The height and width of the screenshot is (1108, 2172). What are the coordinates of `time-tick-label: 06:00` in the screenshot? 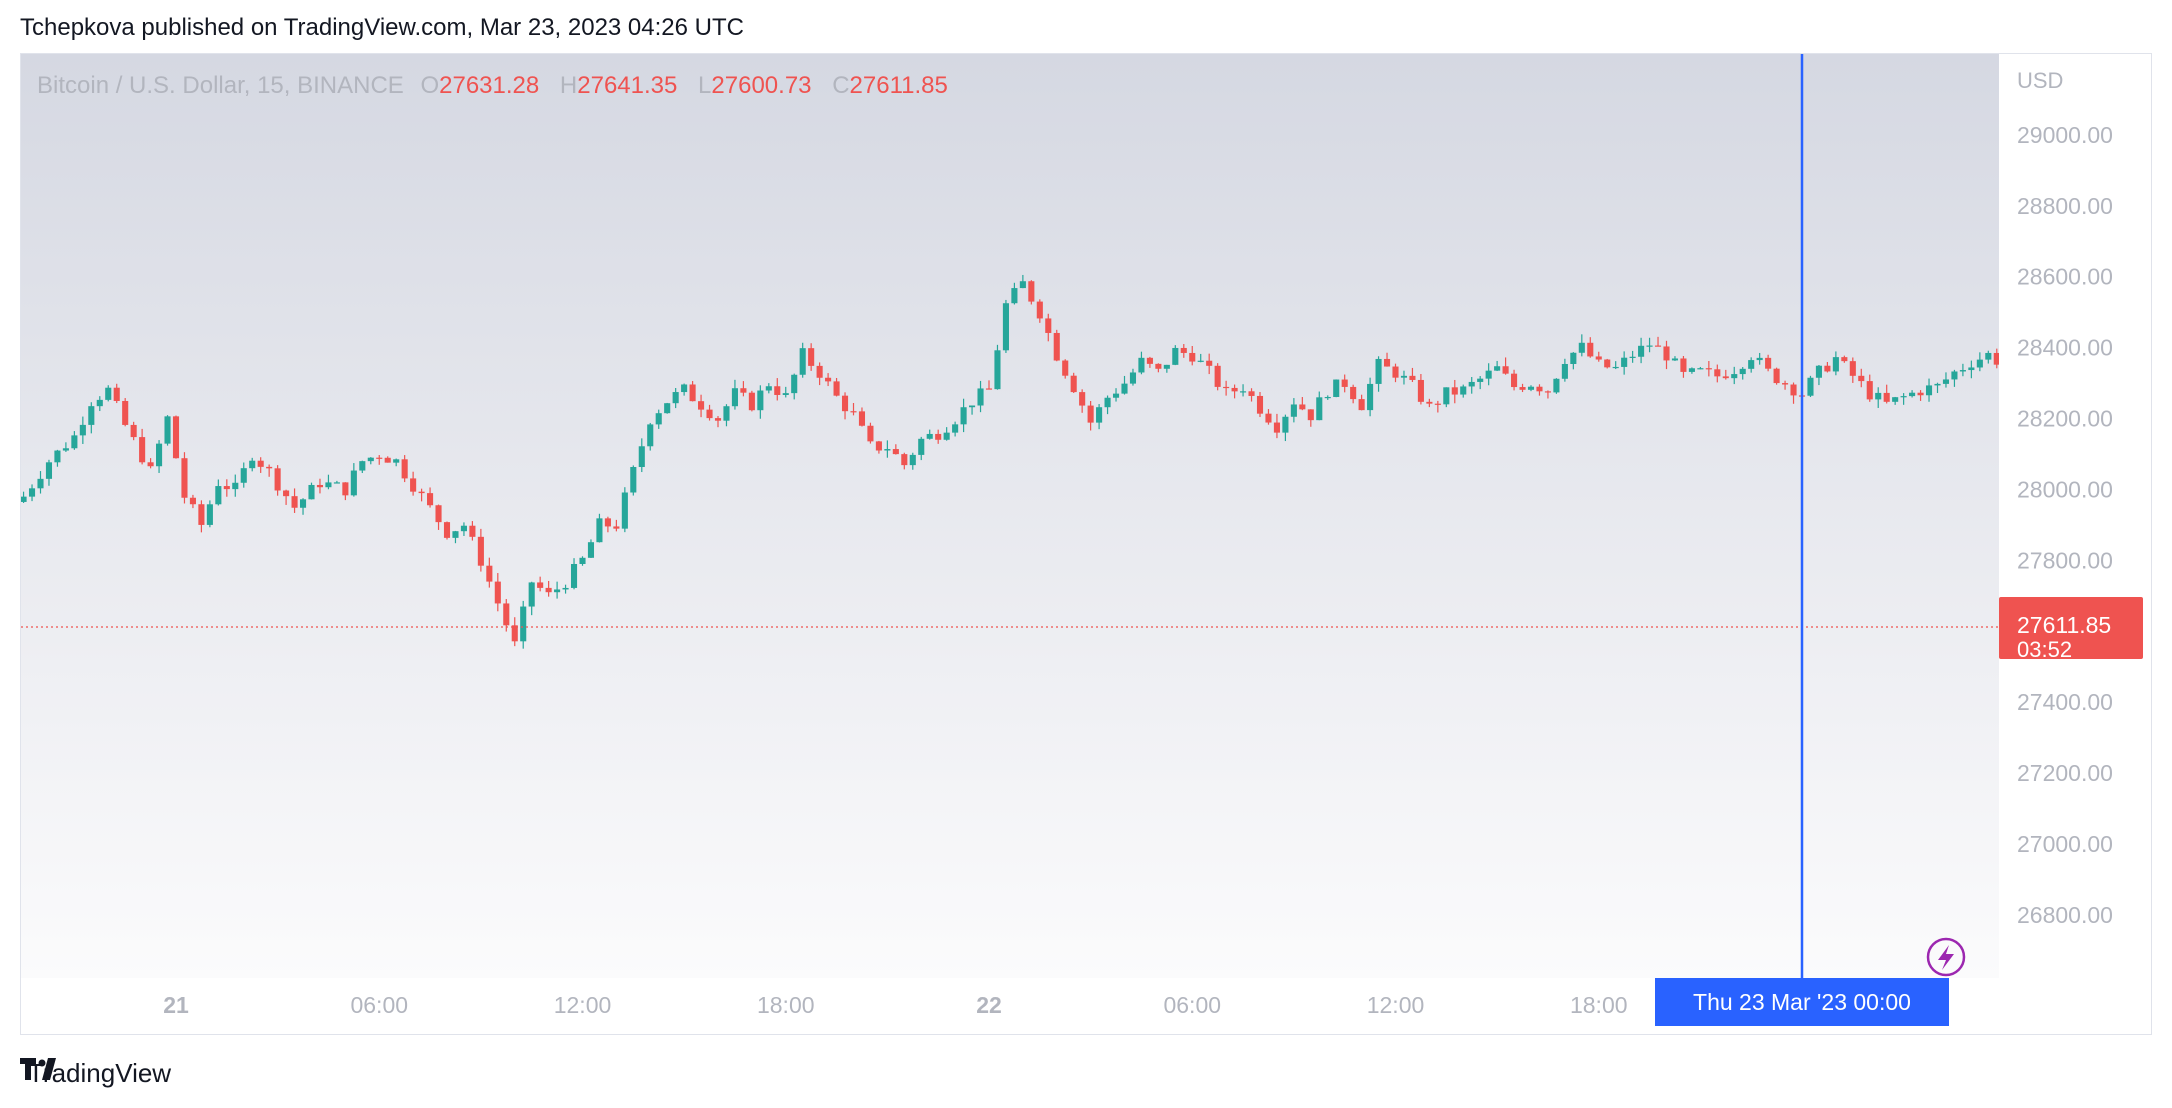 It's located at (1192, 1005).